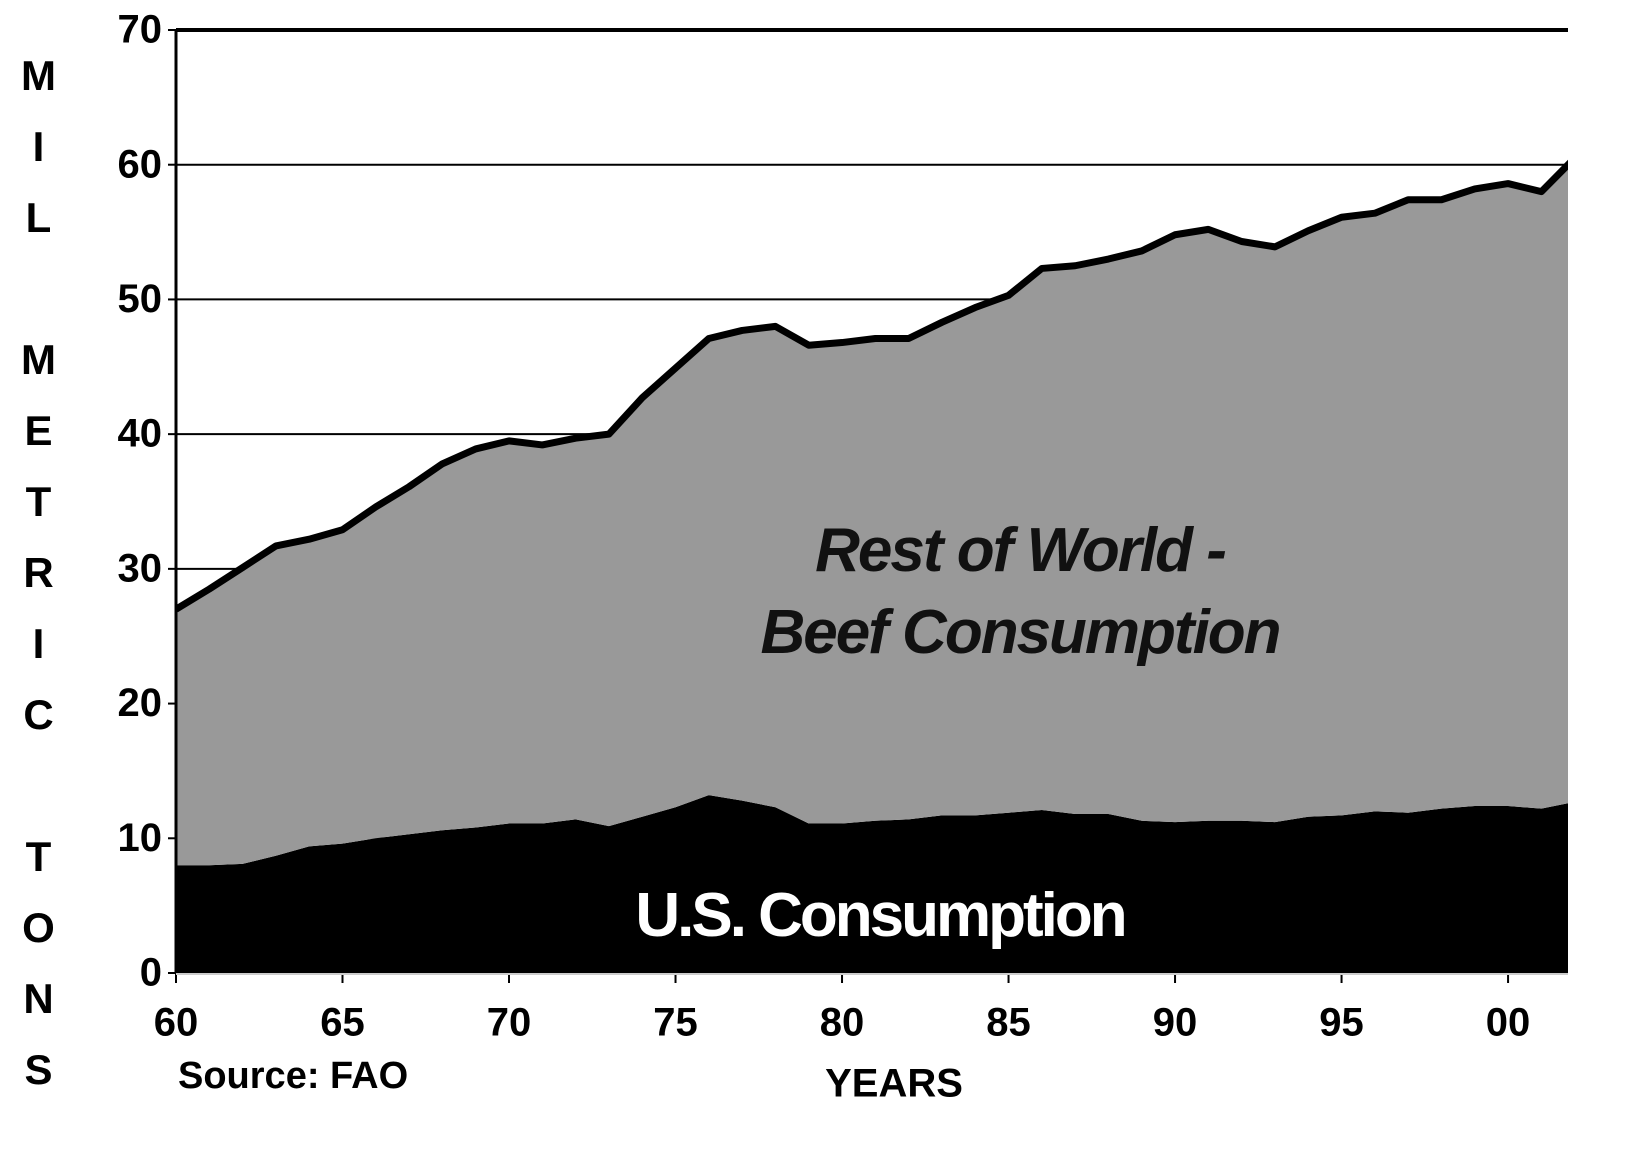 The height and width of the screenshot is (1149, 1626). I want to click on x-axis-label: YEARS, so click(894, 1084).